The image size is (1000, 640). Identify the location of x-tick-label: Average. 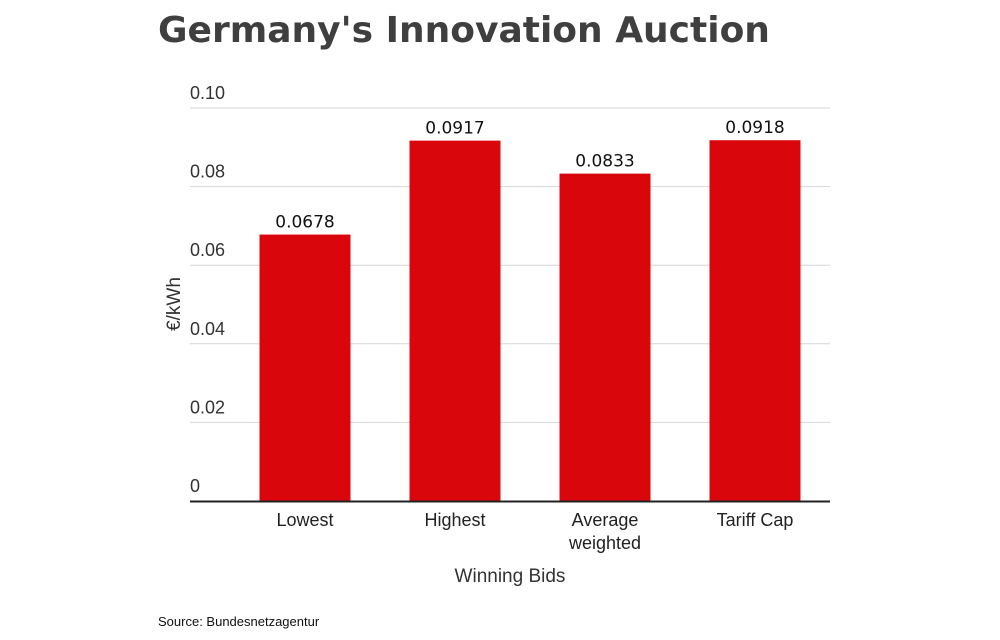
(605, 520).